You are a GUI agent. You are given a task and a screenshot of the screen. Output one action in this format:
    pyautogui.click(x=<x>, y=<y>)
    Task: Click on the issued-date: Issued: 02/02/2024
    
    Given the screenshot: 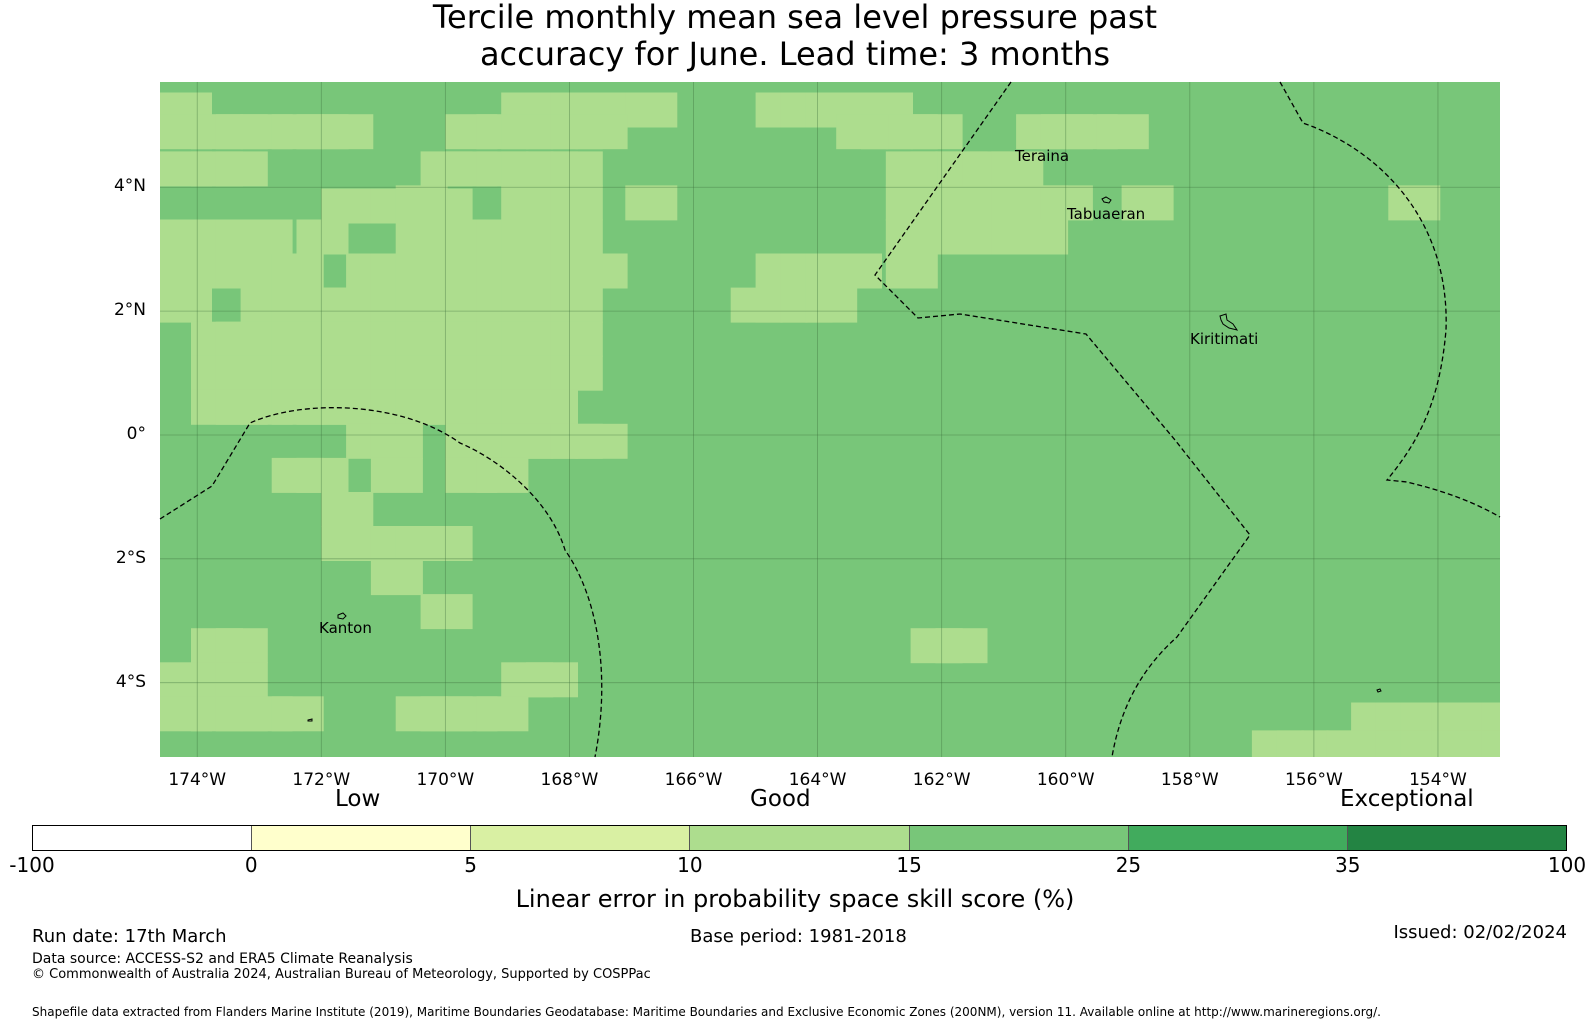 What is the action you would take?
    pyautogui.click(x=1480, y=932)
    